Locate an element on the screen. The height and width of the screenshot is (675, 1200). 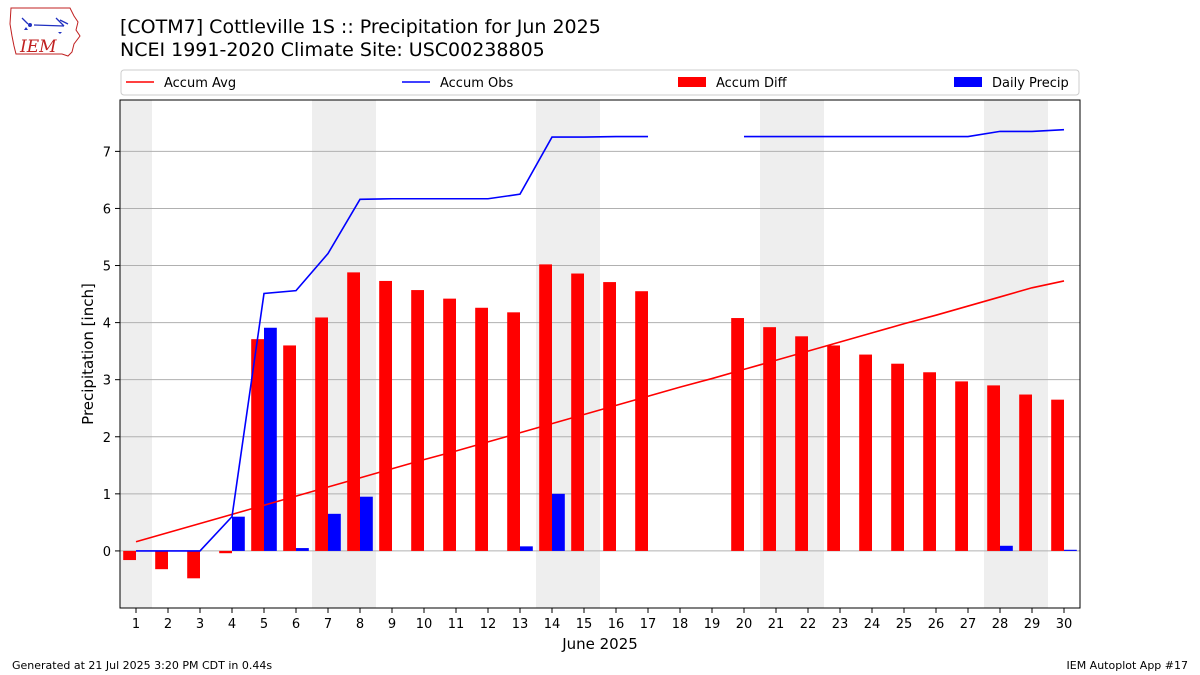
xtick-label-4: 4 is located at coordinates (232, 624).